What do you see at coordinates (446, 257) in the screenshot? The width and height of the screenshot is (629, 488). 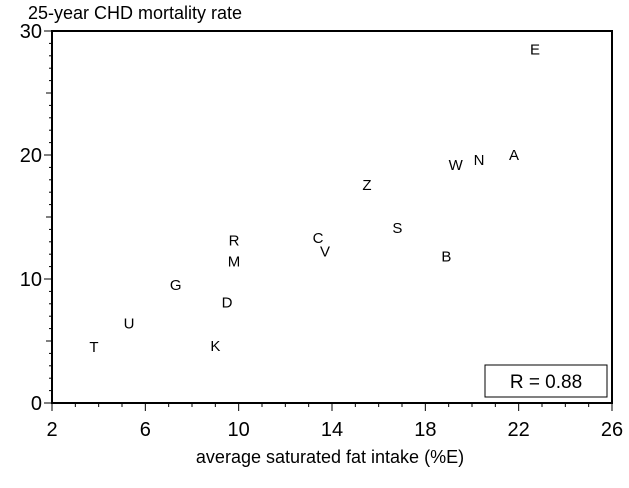 I see `data-point-B: B` at bounding box center [446, 257].